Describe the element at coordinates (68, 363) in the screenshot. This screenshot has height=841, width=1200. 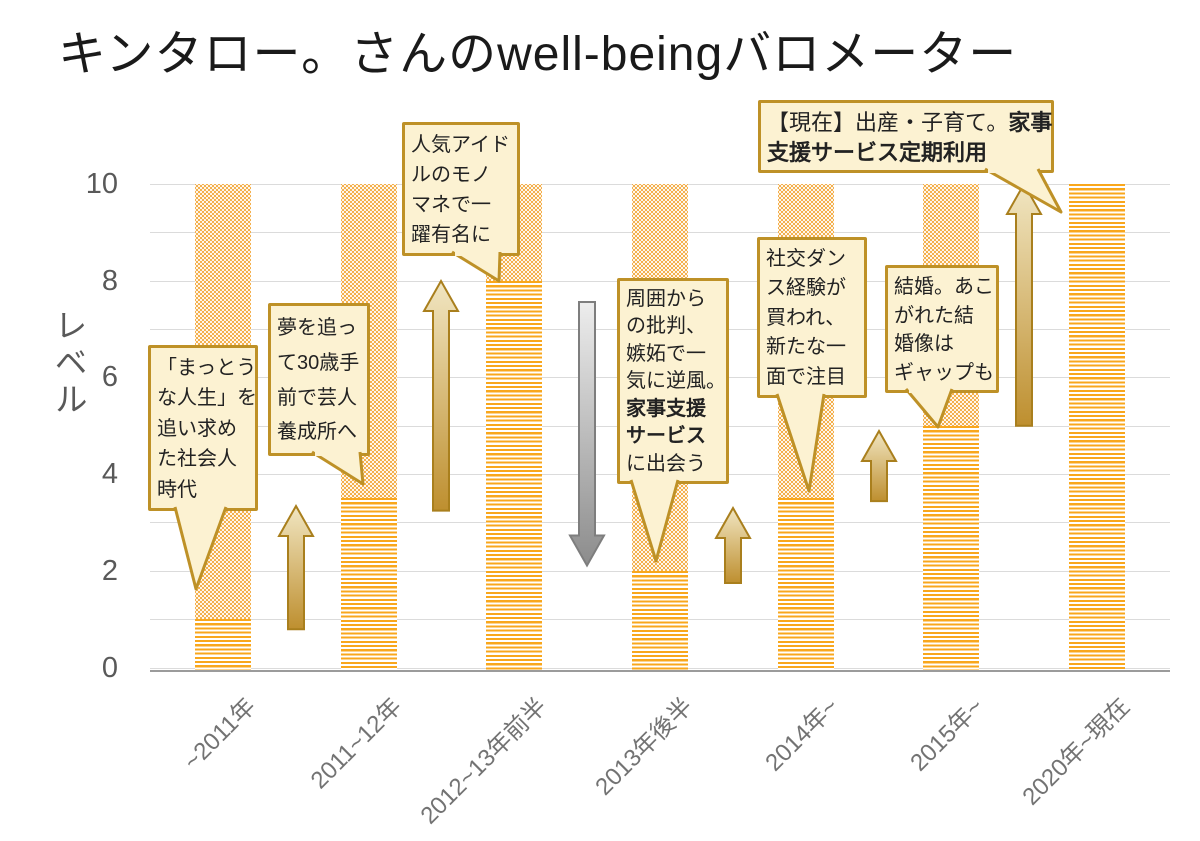
I see `y-axis-title: レベル` at that location.